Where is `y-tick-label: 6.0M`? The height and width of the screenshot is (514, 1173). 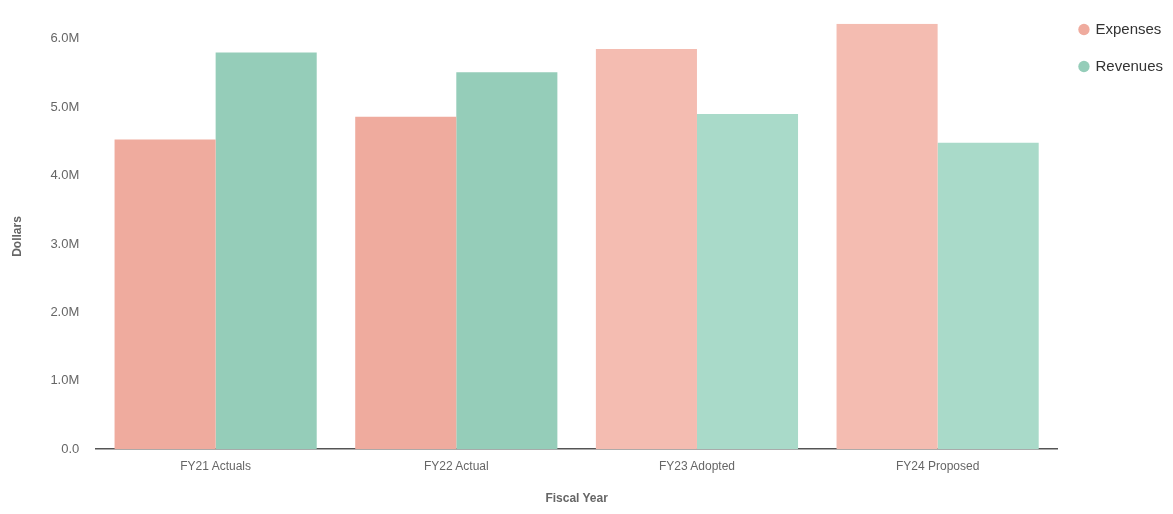
y-tick-label: 6.0M is located at coordinates (65, 38).